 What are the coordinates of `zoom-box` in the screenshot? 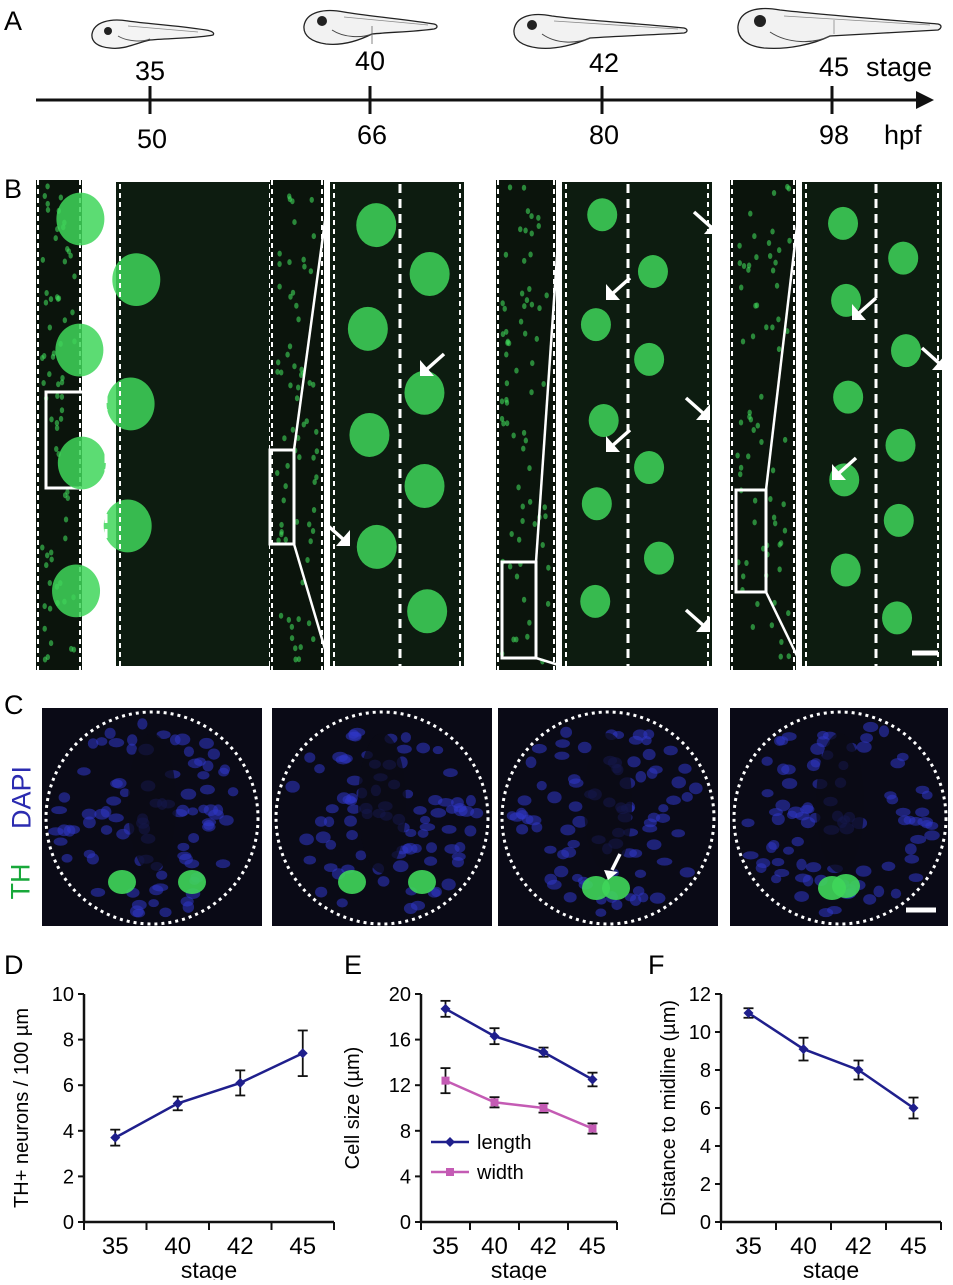 It's located at (282, 497).